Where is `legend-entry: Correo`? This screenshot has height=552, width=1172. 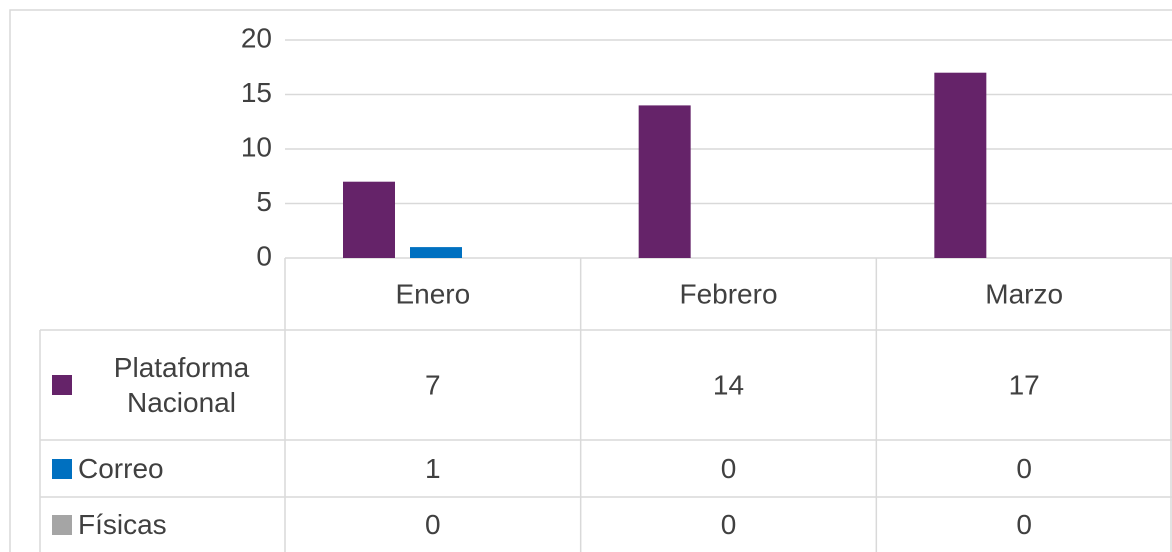
legend-entry: Correo is located at coordinates (162, 468).